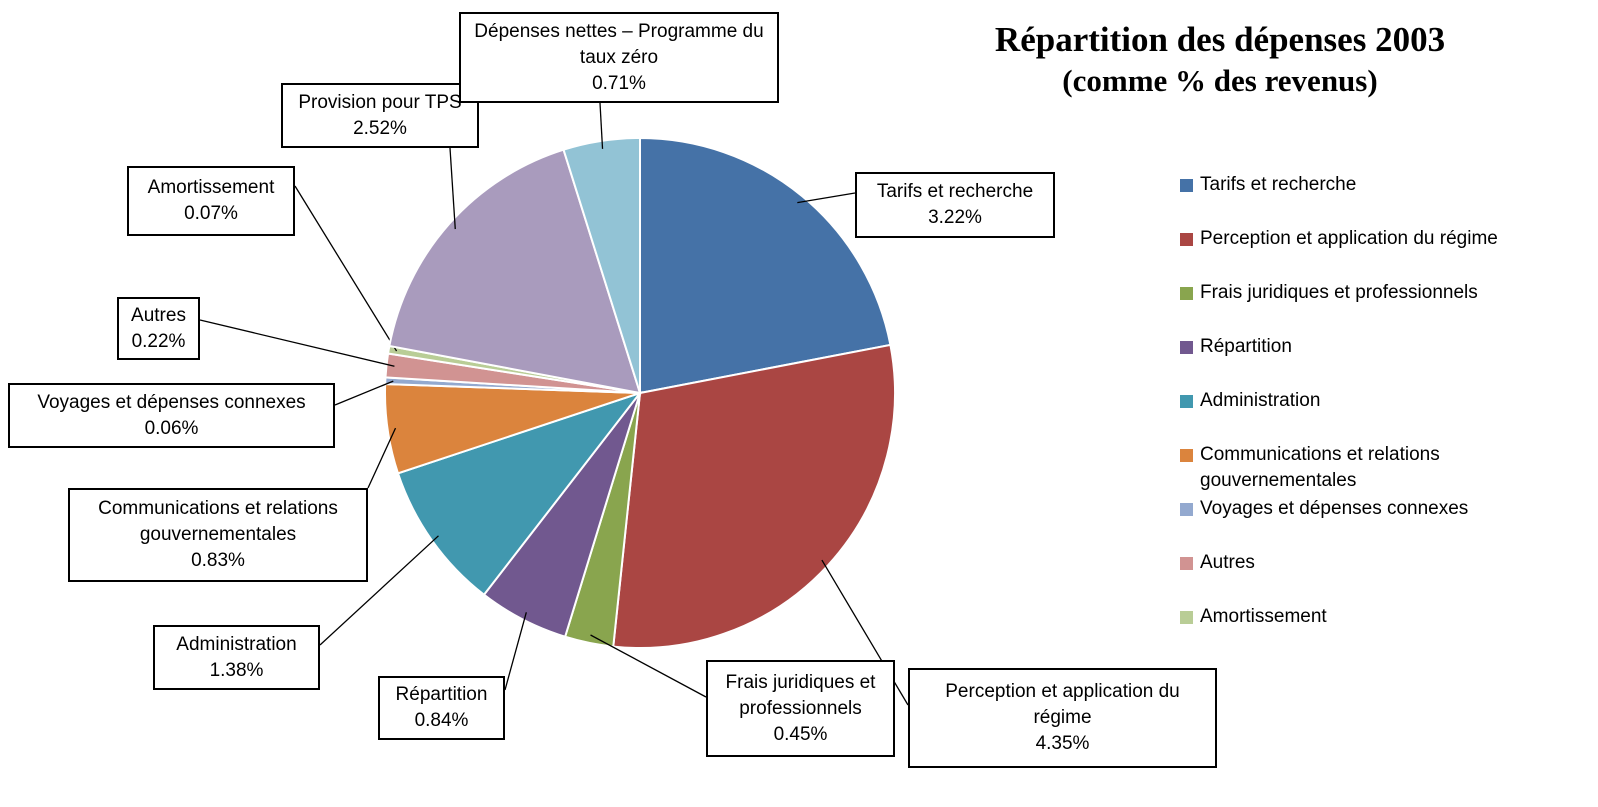 The height and width of the screenshot is (807, 1598). What do you see at coordinates (1339, 292) in the screenshot?
I see `legend-label: Frais juridiques et professionnels` at bounding box center [1339, 292].